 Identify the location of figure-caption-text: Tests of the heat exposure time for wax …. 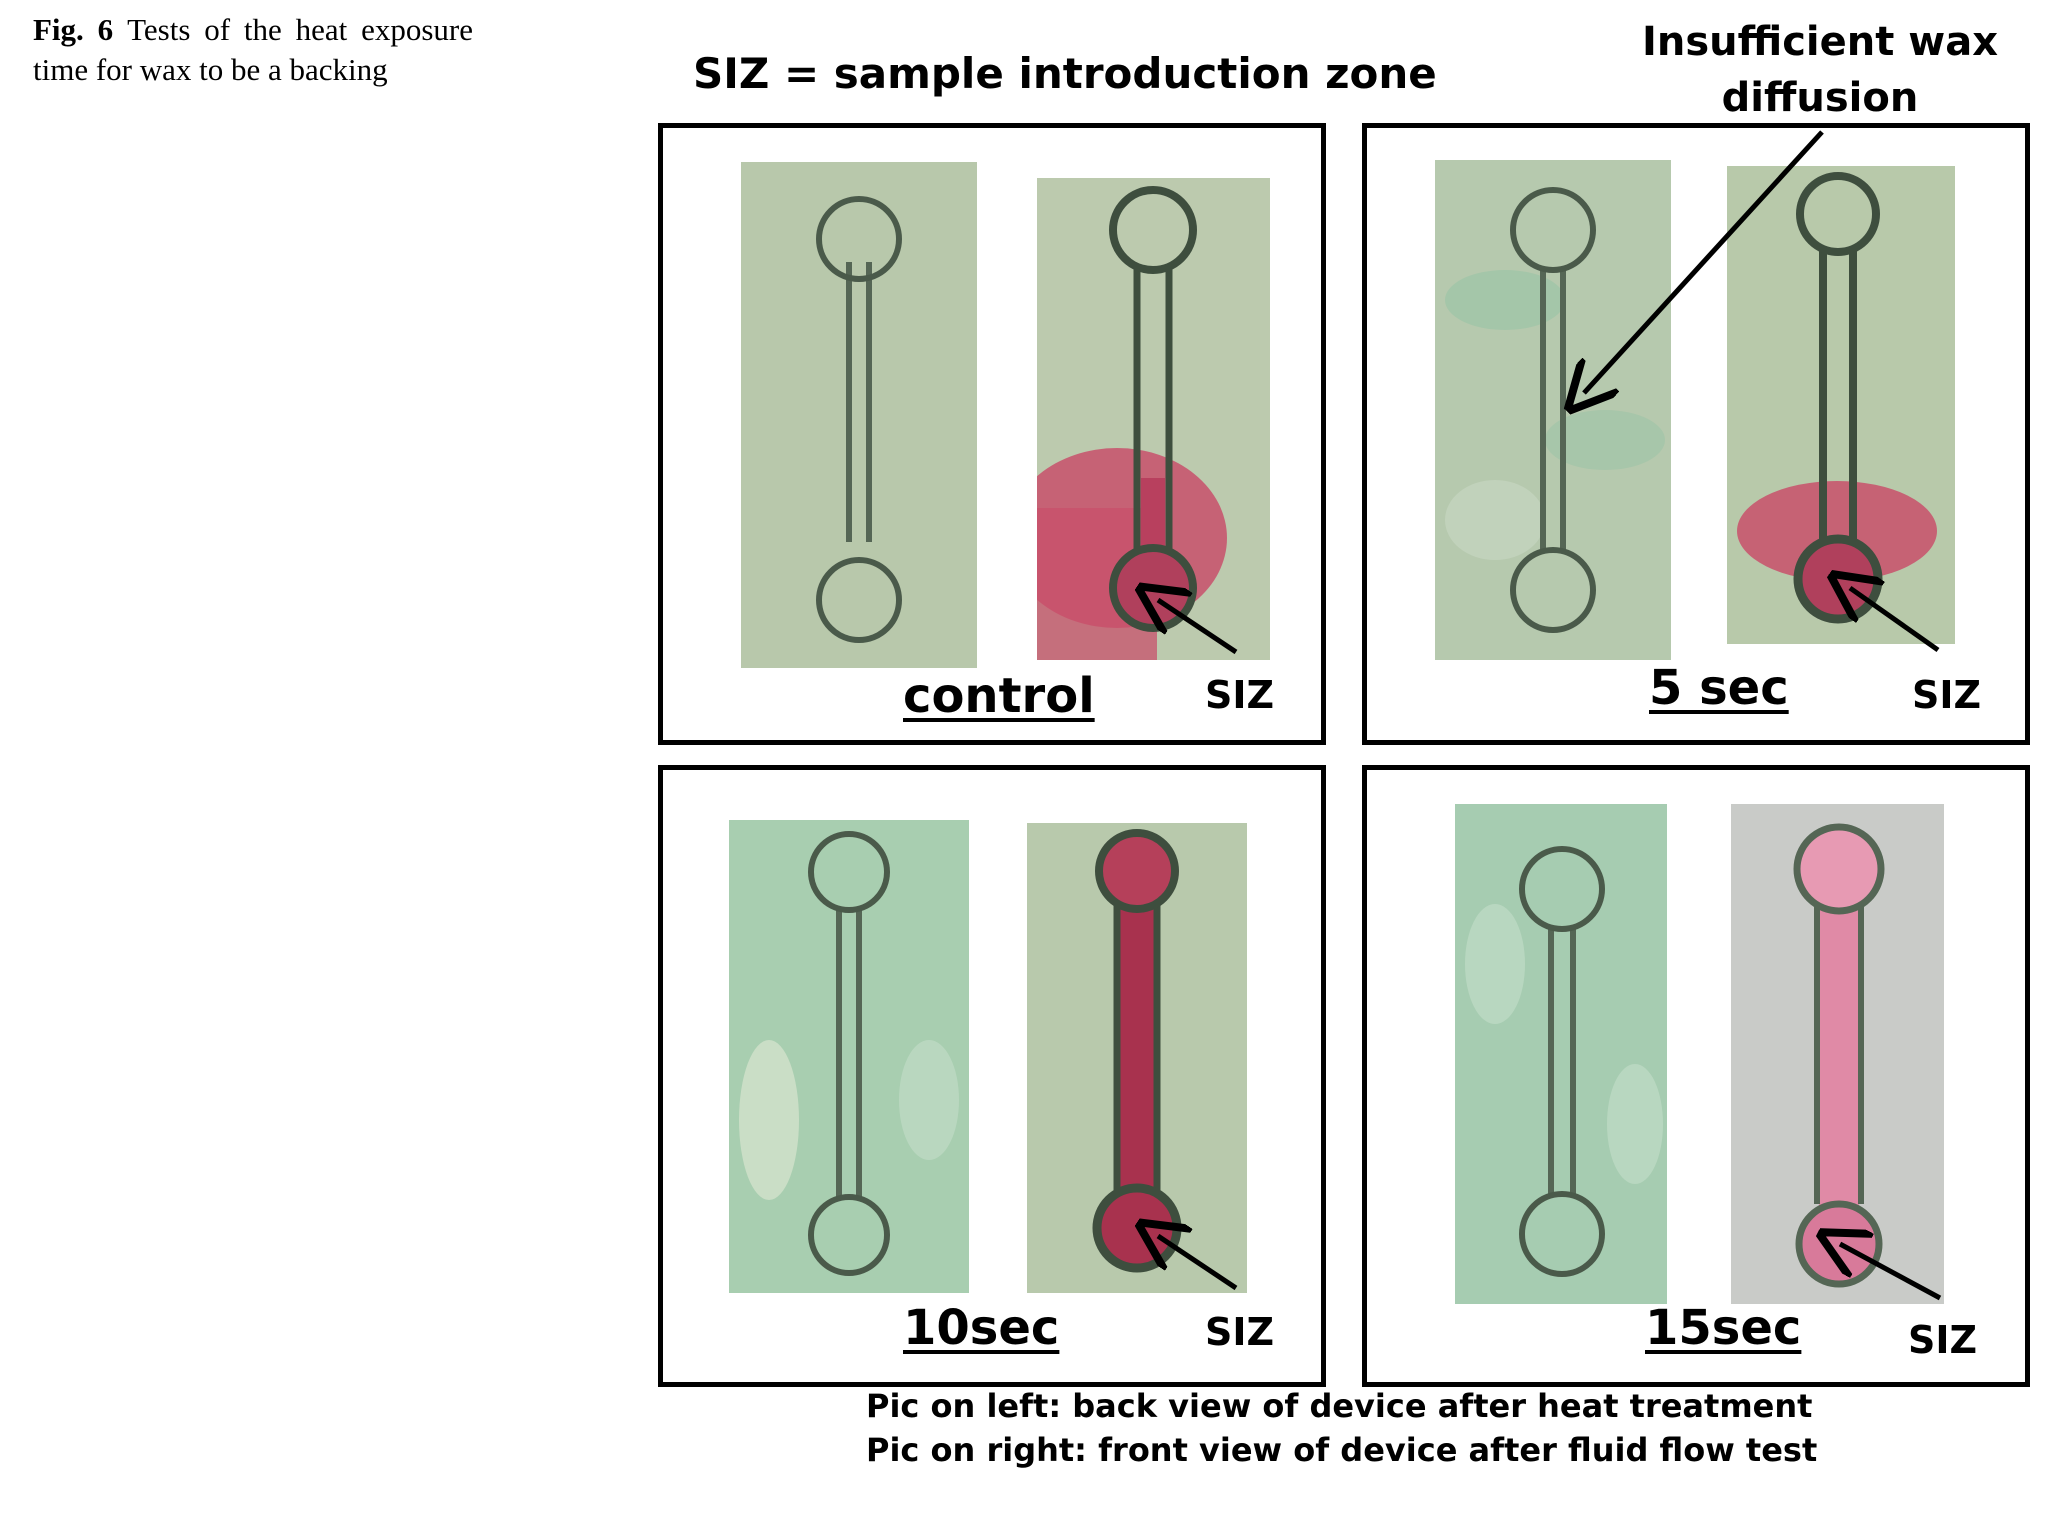
(253, 49).